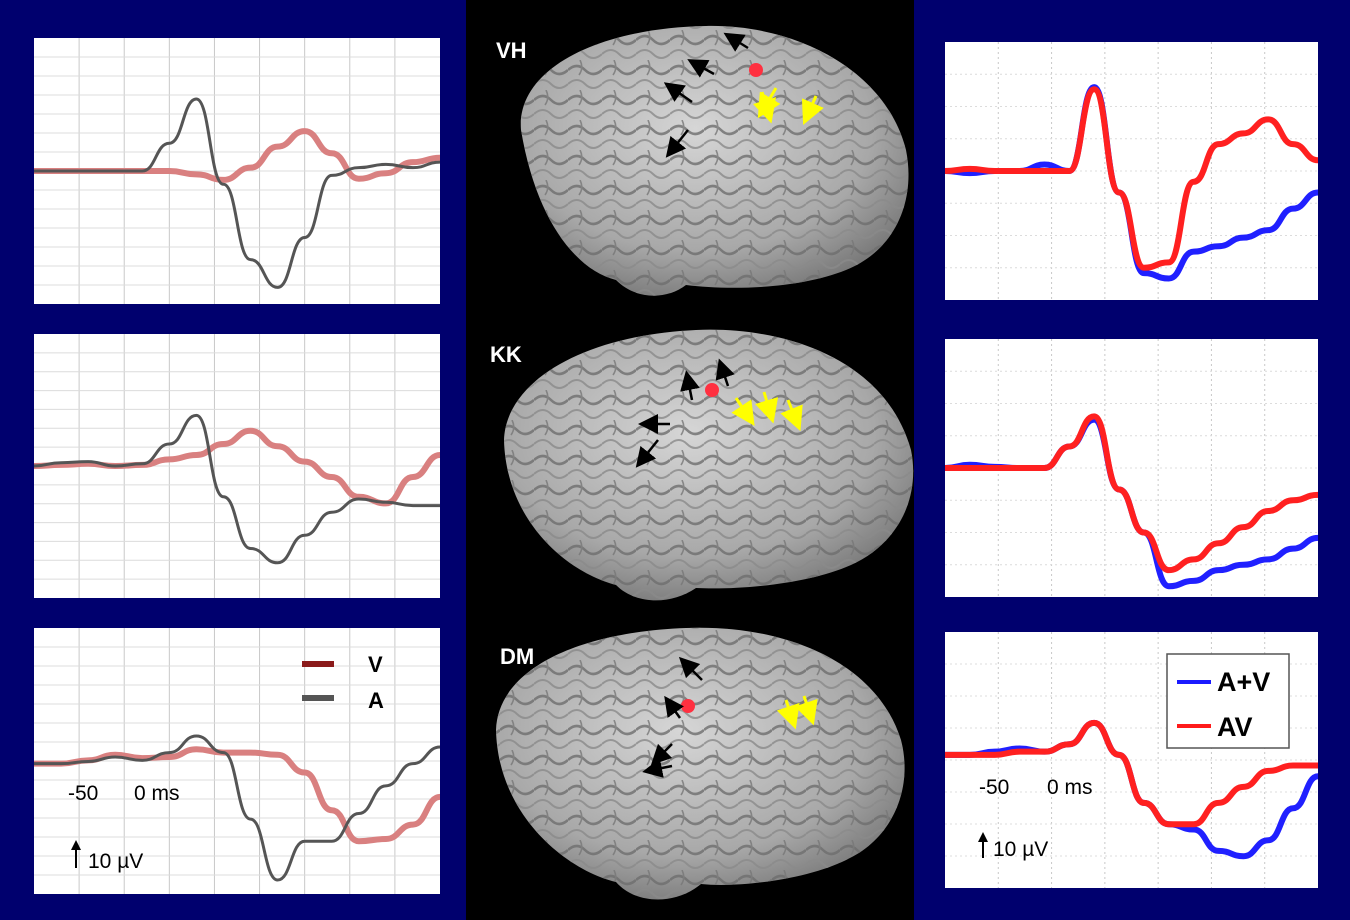 The height and width of the screenshot is (920, 1350). I want to click on right-chart-kk-plot, so click(1131, 468).